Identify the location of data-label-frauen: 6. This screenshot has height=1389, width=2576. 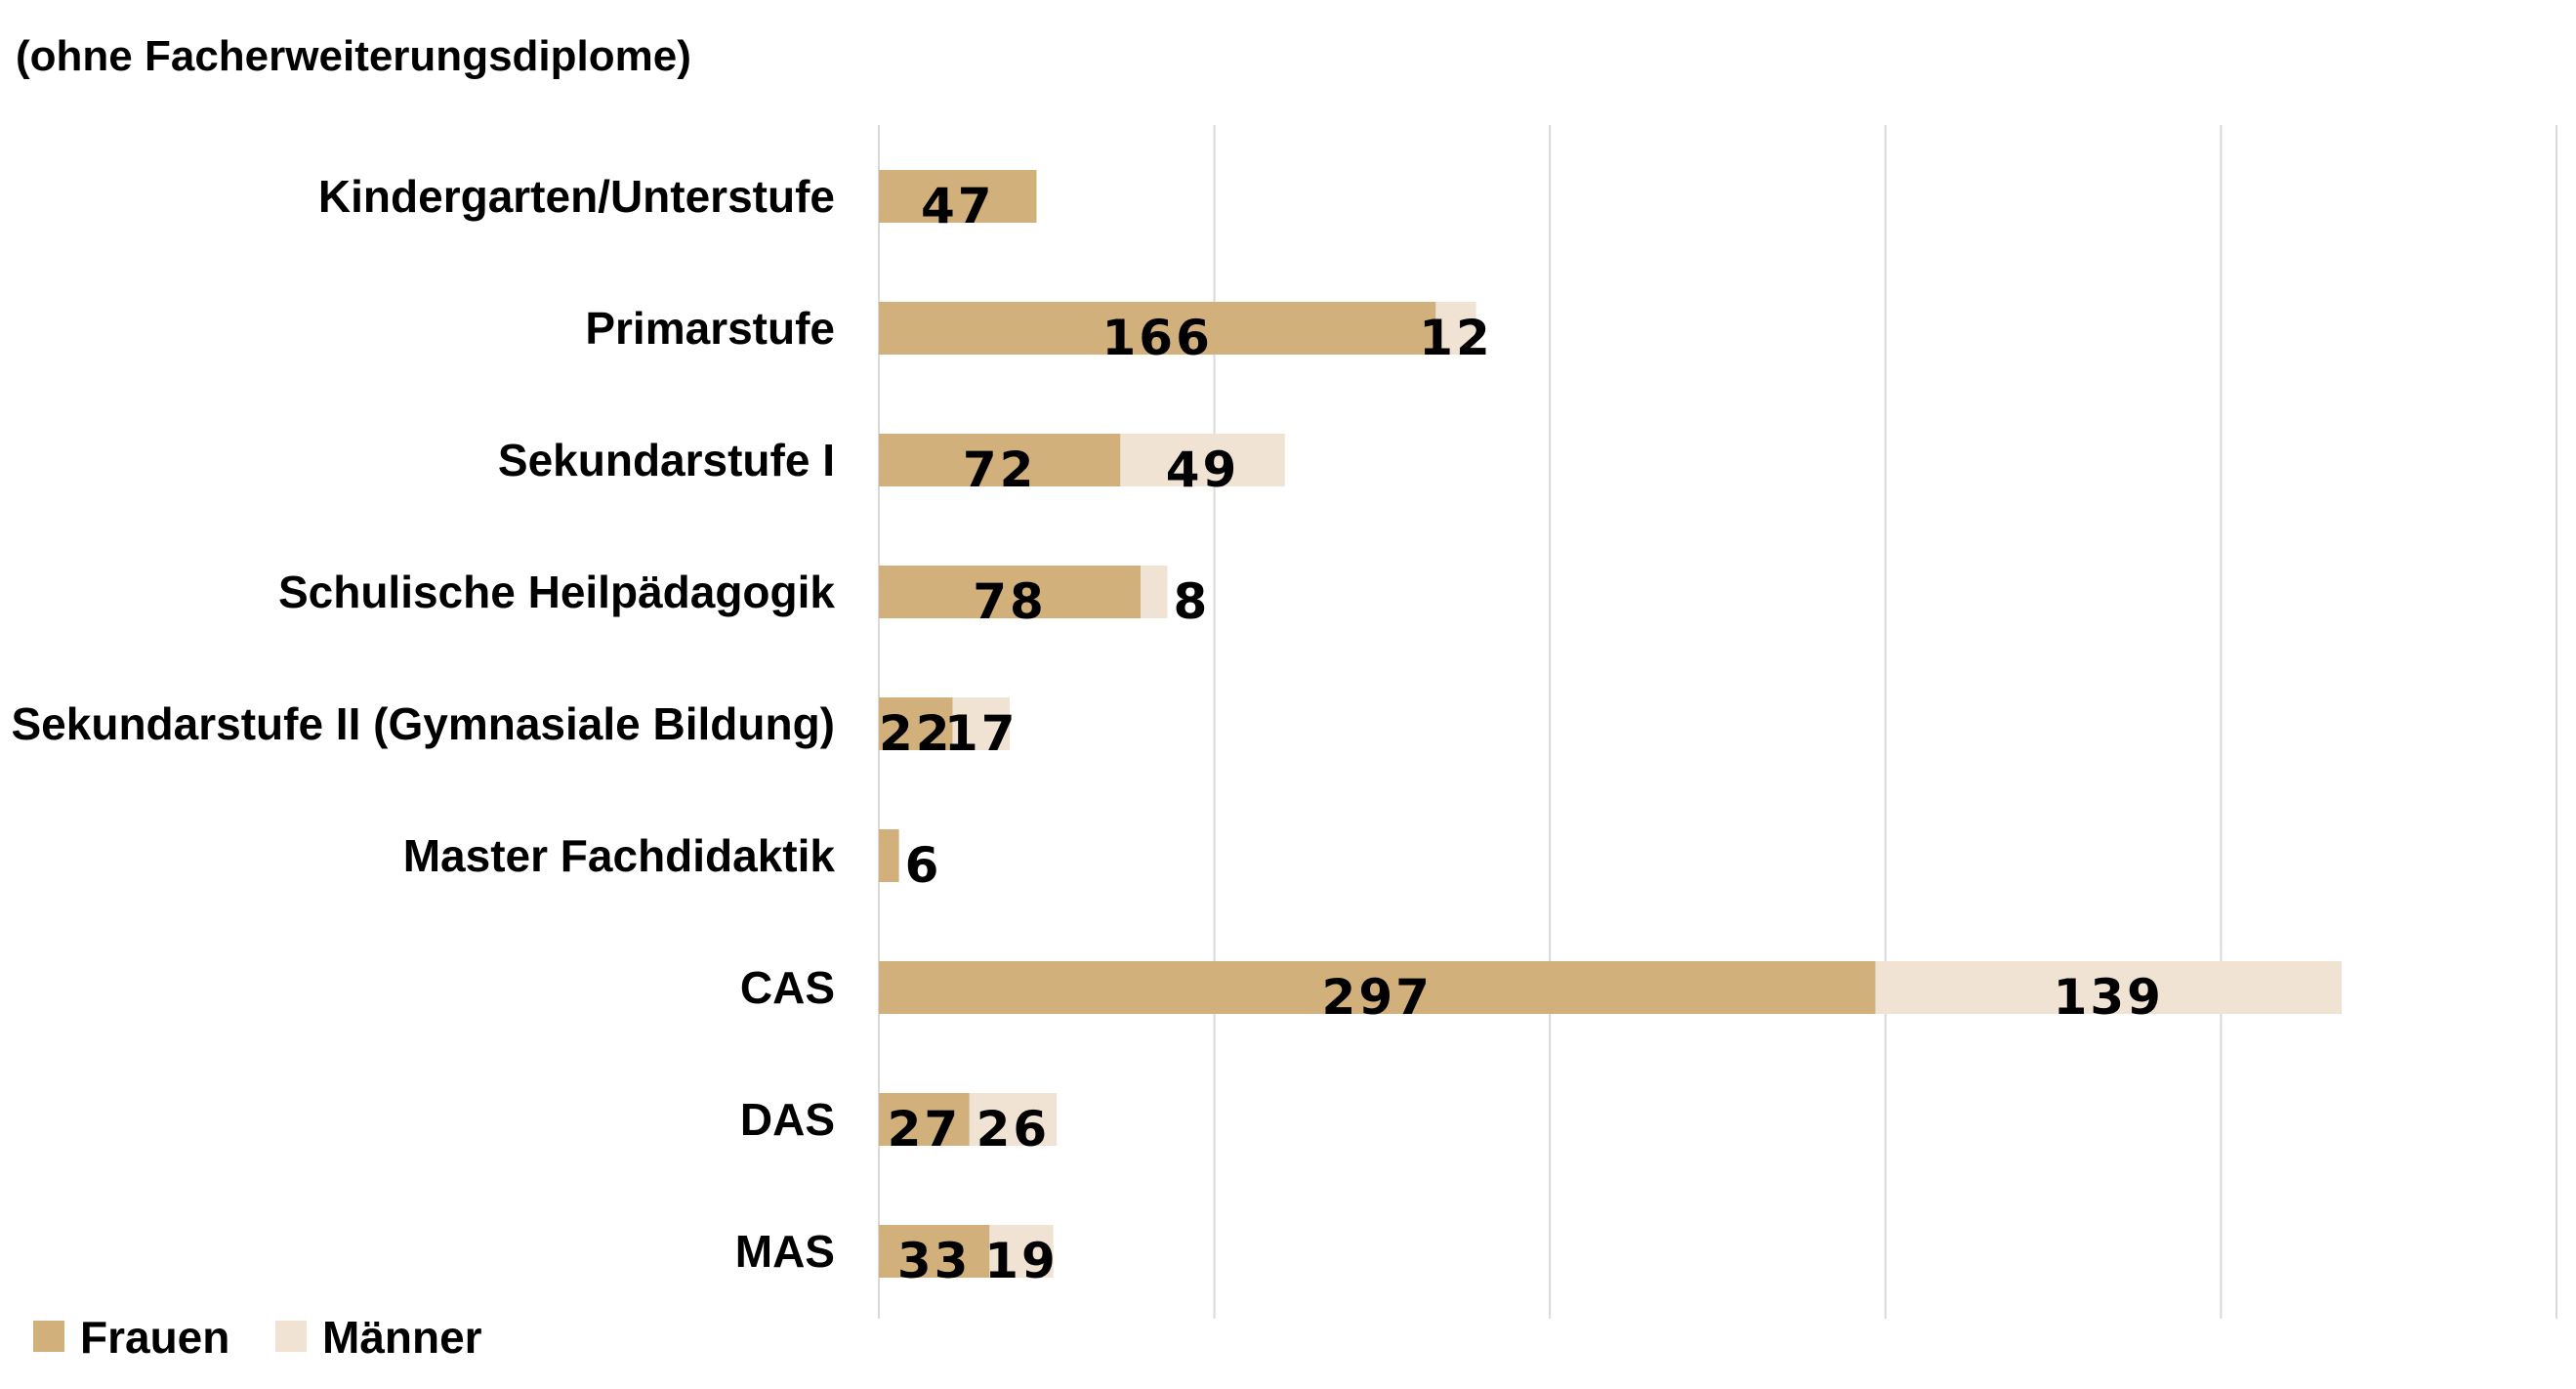
(923, 865).